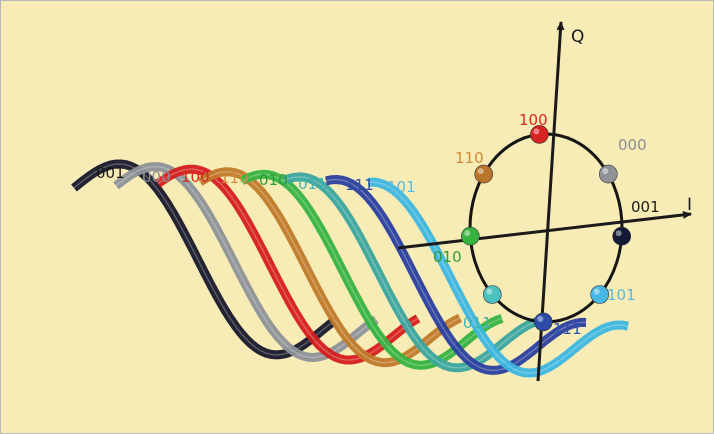  What do you see at coordinates (234, 178) in the screenshot?
I see `wave-label-4: 110` at bounding box center [234, 178].